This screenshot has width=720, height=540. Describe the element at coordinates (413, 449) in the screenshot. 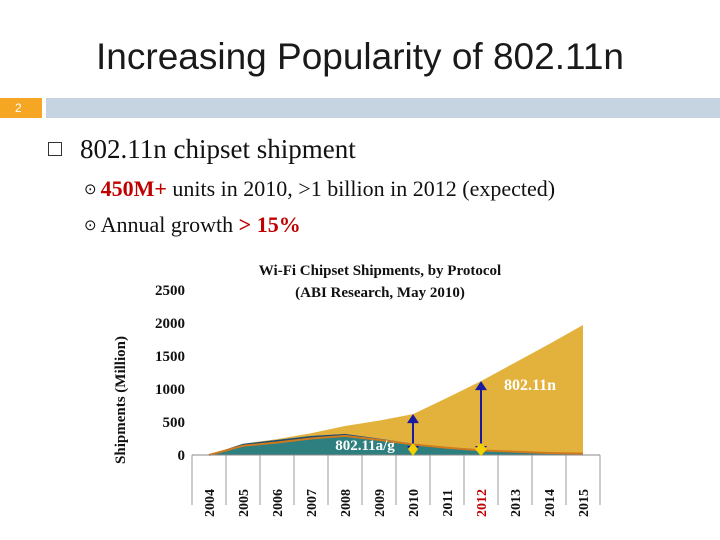

I see `marker-2010-diamond` at that location.